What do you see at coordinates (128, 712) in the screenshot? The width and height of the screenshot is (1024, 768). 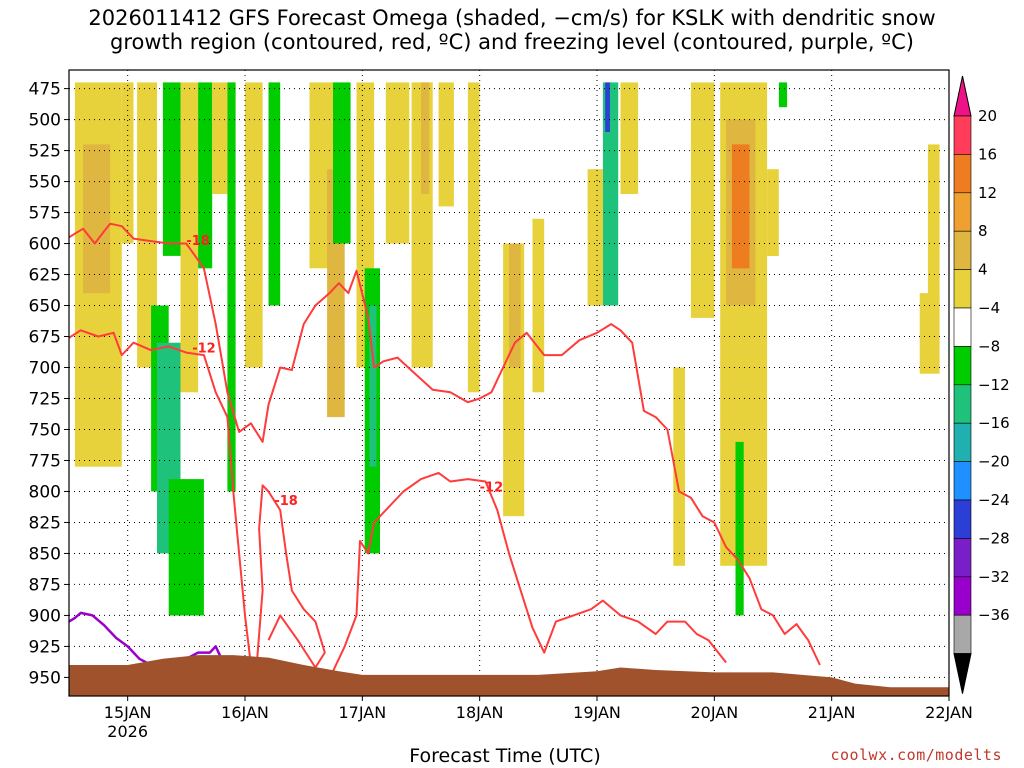 I see `x-tick-label: 15JAN` at bounding box center [128, 712].